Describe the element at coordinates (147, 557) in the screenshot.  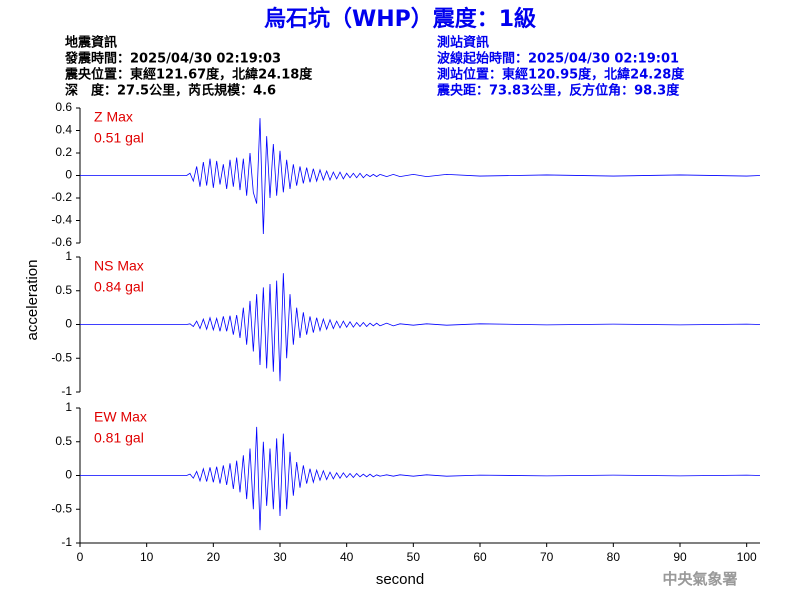
I see `x-tick-label: 10` at that location.